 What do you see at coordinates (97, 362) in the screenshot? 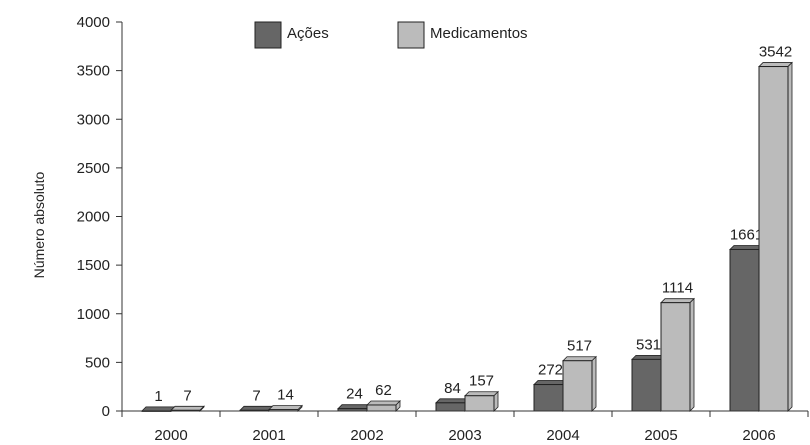
I see `y-tick-label: 500` at bounding box center [97, 362].